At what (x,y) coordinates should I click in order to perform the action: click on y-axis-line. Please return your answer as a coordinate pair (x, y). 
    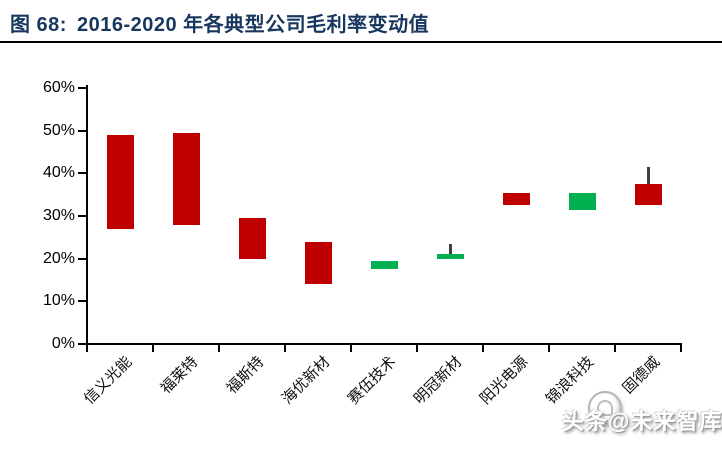
    Looking at the image, I should click on (87, 215).